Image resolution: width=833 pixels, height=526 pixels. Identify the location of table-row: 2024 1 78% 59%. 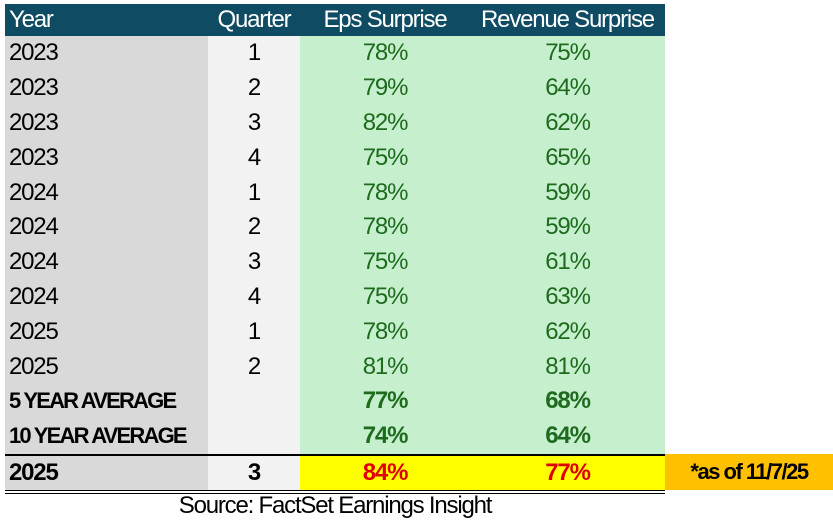
(335, 192).